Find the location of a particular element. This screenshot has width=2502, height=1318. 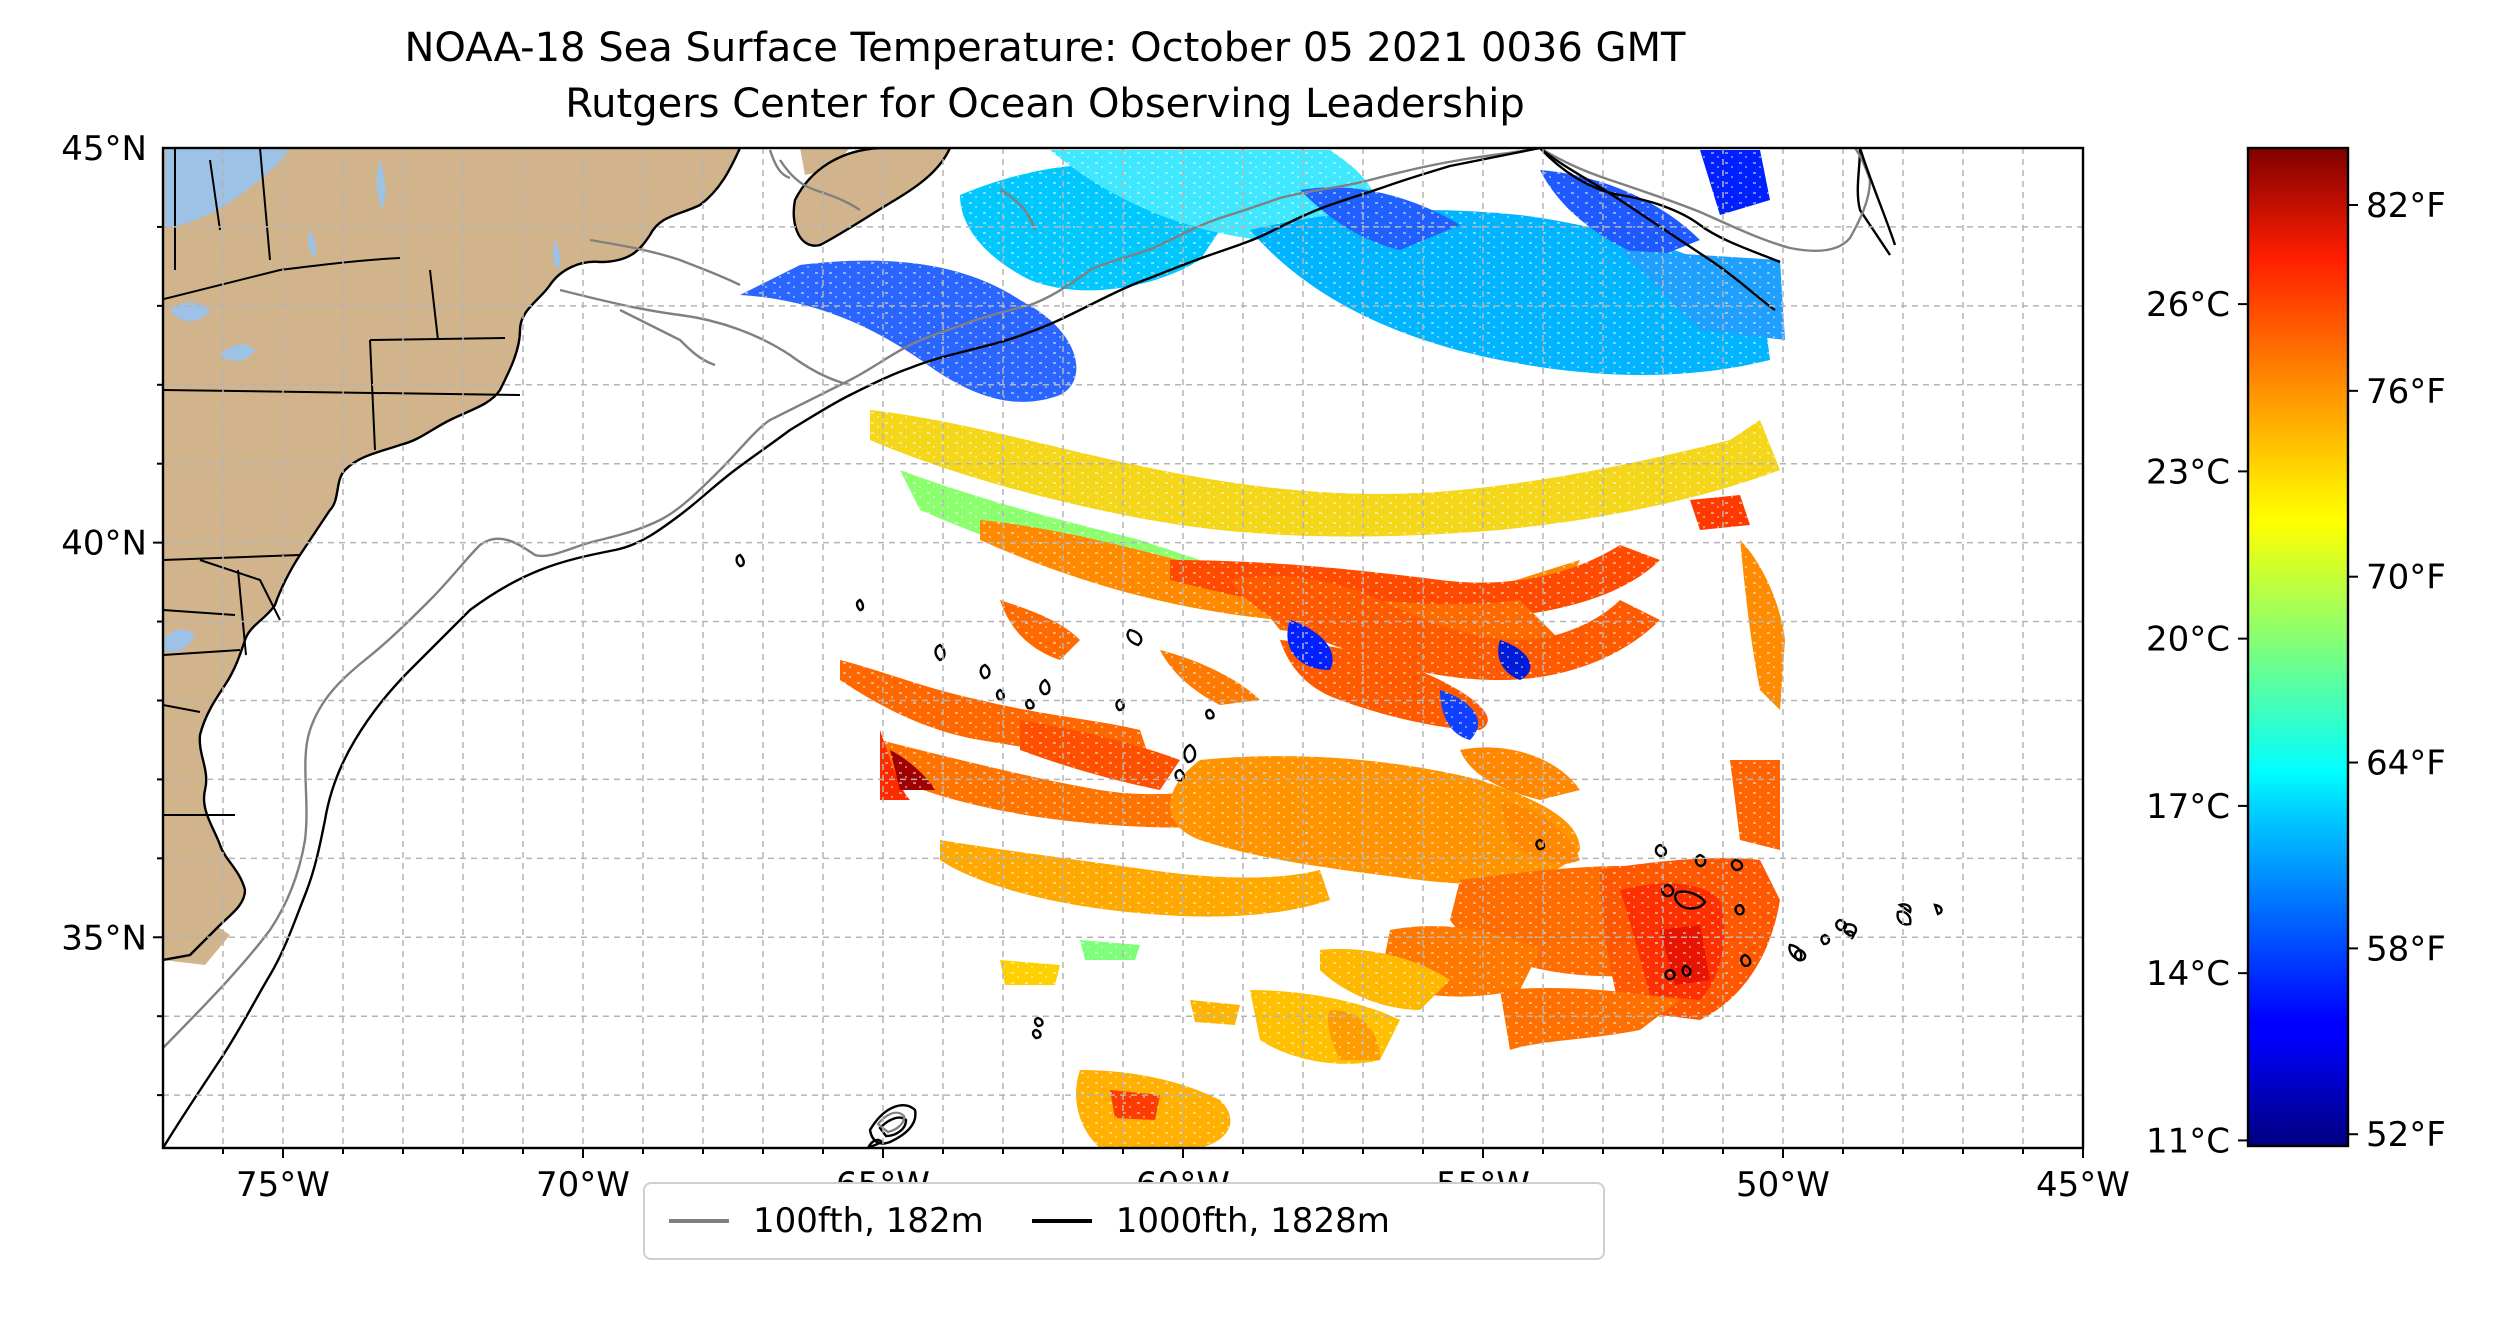

legend-label-1000fth: 1000fth, 1828m is located at coordinates (1252, 1221).